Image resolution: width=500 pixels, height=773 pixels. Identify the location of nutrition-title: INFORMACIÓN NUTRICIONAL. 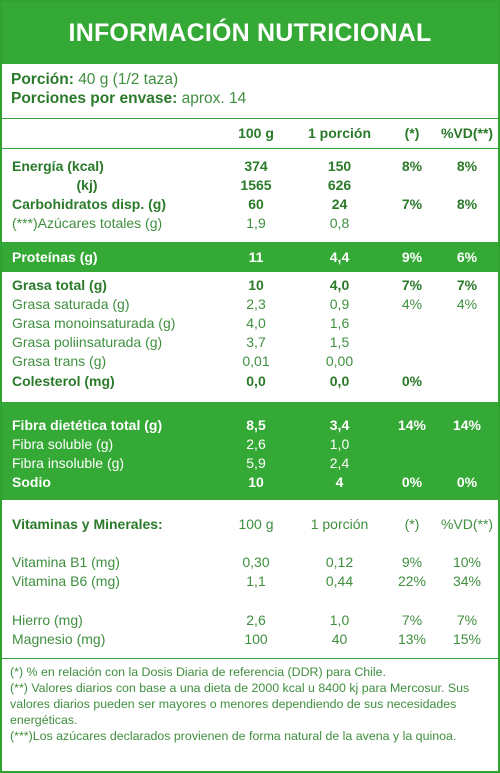
(250, 33).